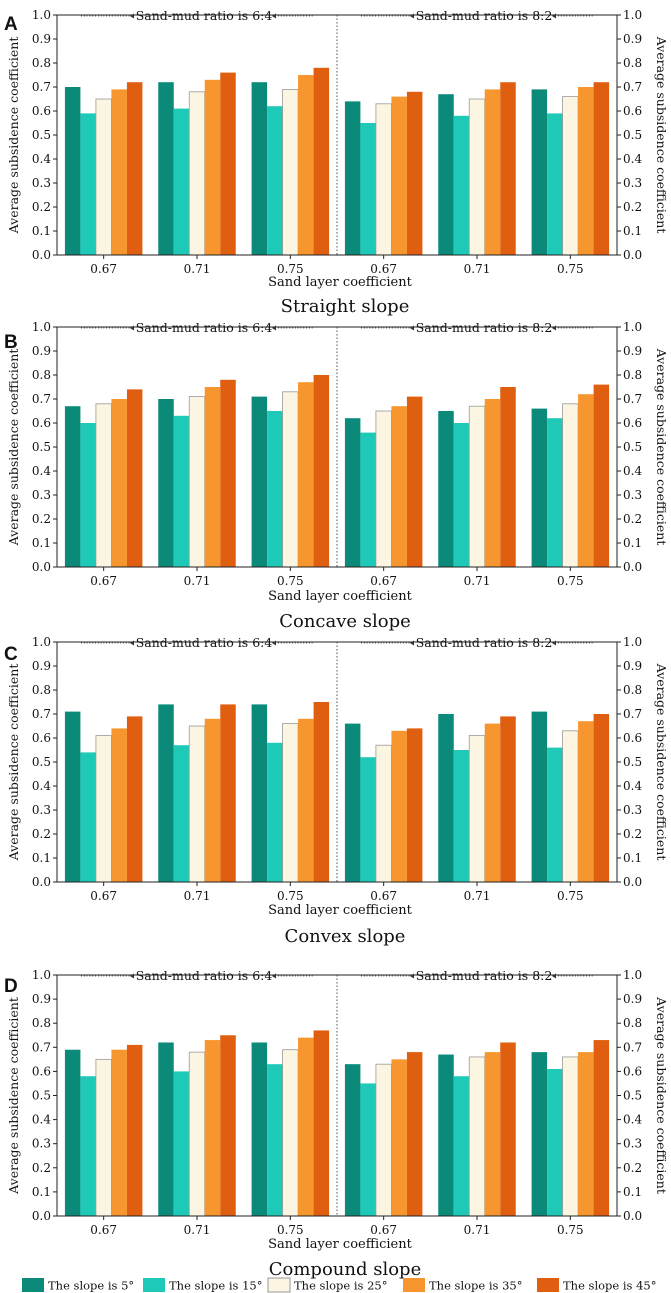  Describe the element at coordinates (41, 1071) in the screenshot. I see `y-tick-label-left: 0.6` at that location.